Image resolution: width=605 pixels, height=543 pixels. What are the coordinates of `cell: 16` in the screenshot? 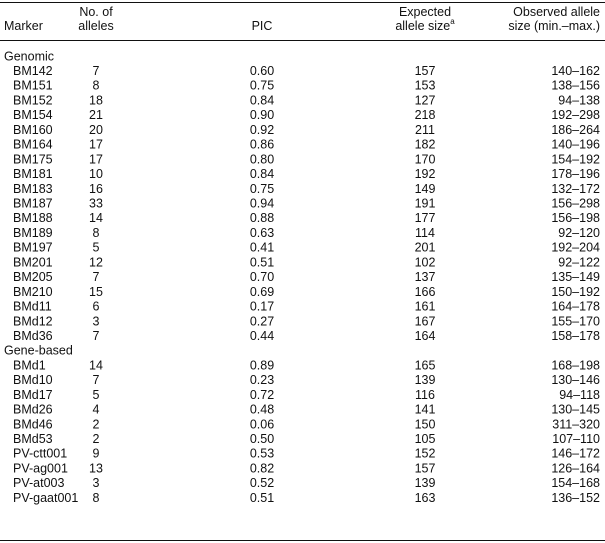 It's located at (96, 189).